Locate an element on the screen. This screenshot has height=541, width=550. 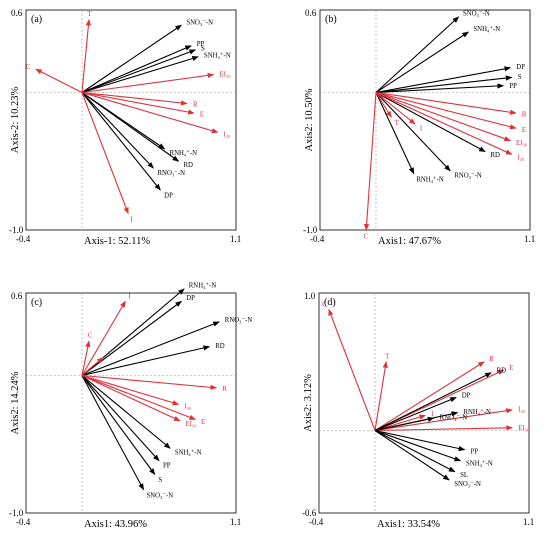
vector-SNO3--N is located at coordinates (412, 455).